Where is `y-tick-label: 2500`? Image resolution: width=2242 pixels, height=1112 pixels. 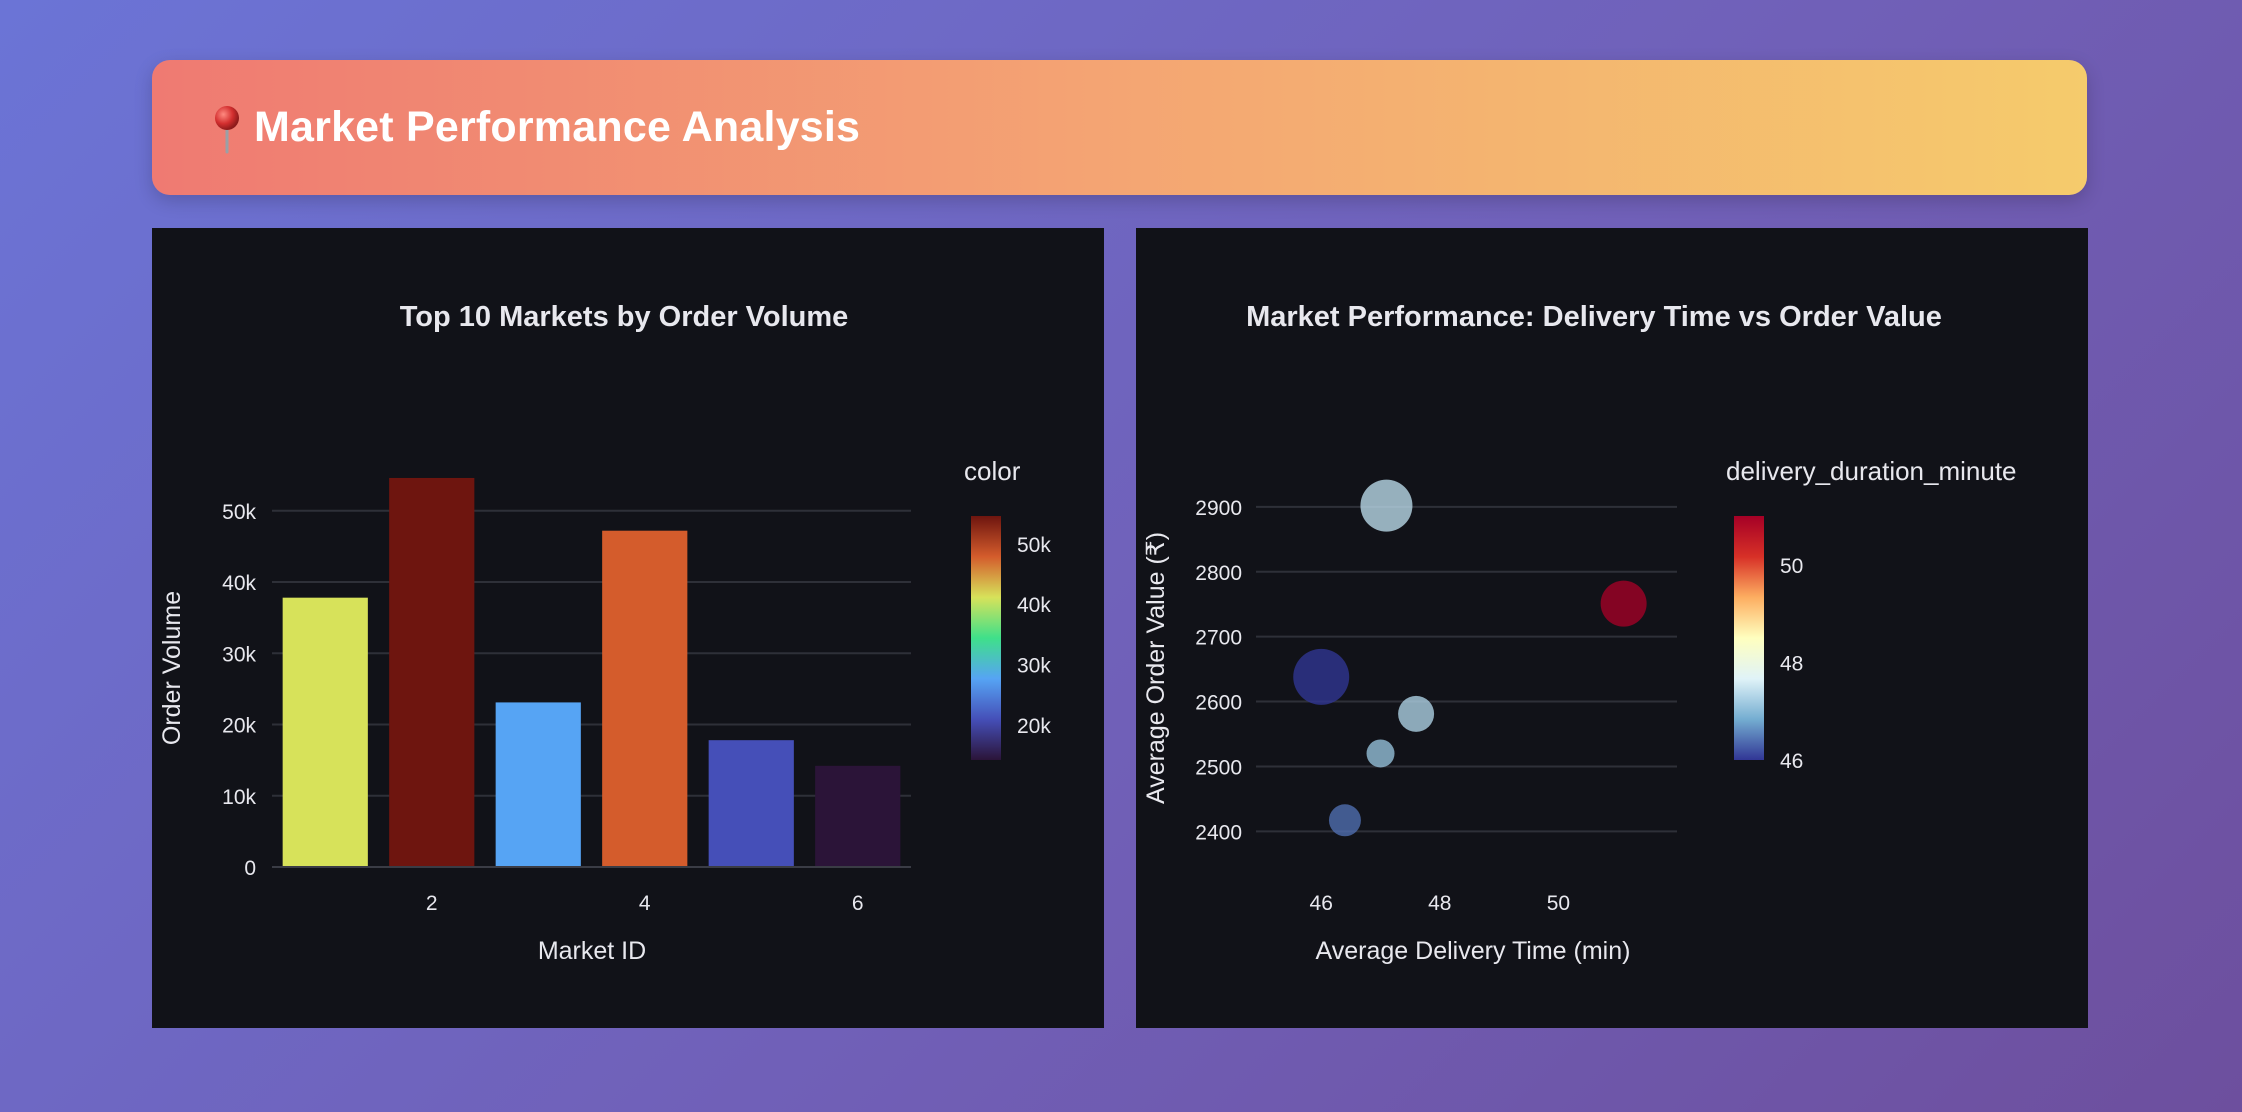 y-tick-label: 2500 is located at coordinates (1218, 767).